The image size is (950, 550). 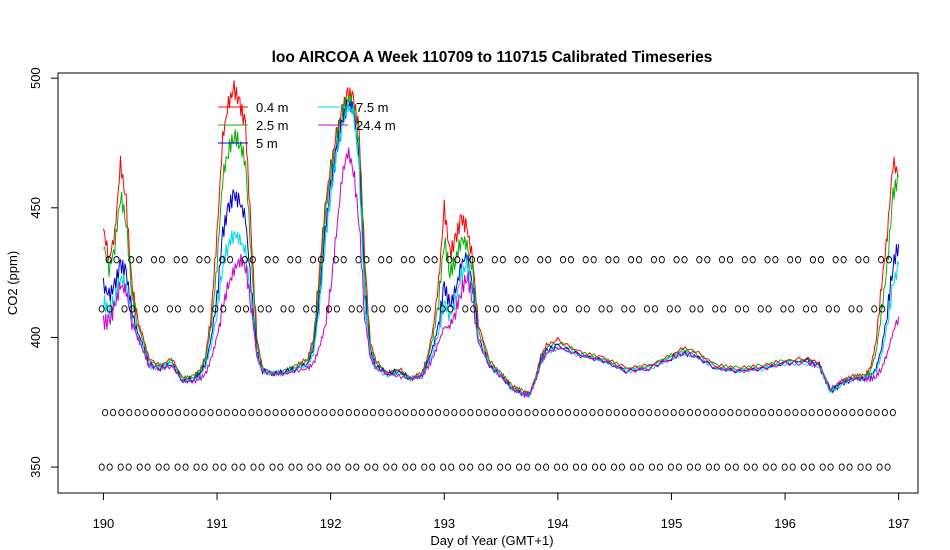 I want to click on x-tick-label: 195, so click(x=672, y=523).